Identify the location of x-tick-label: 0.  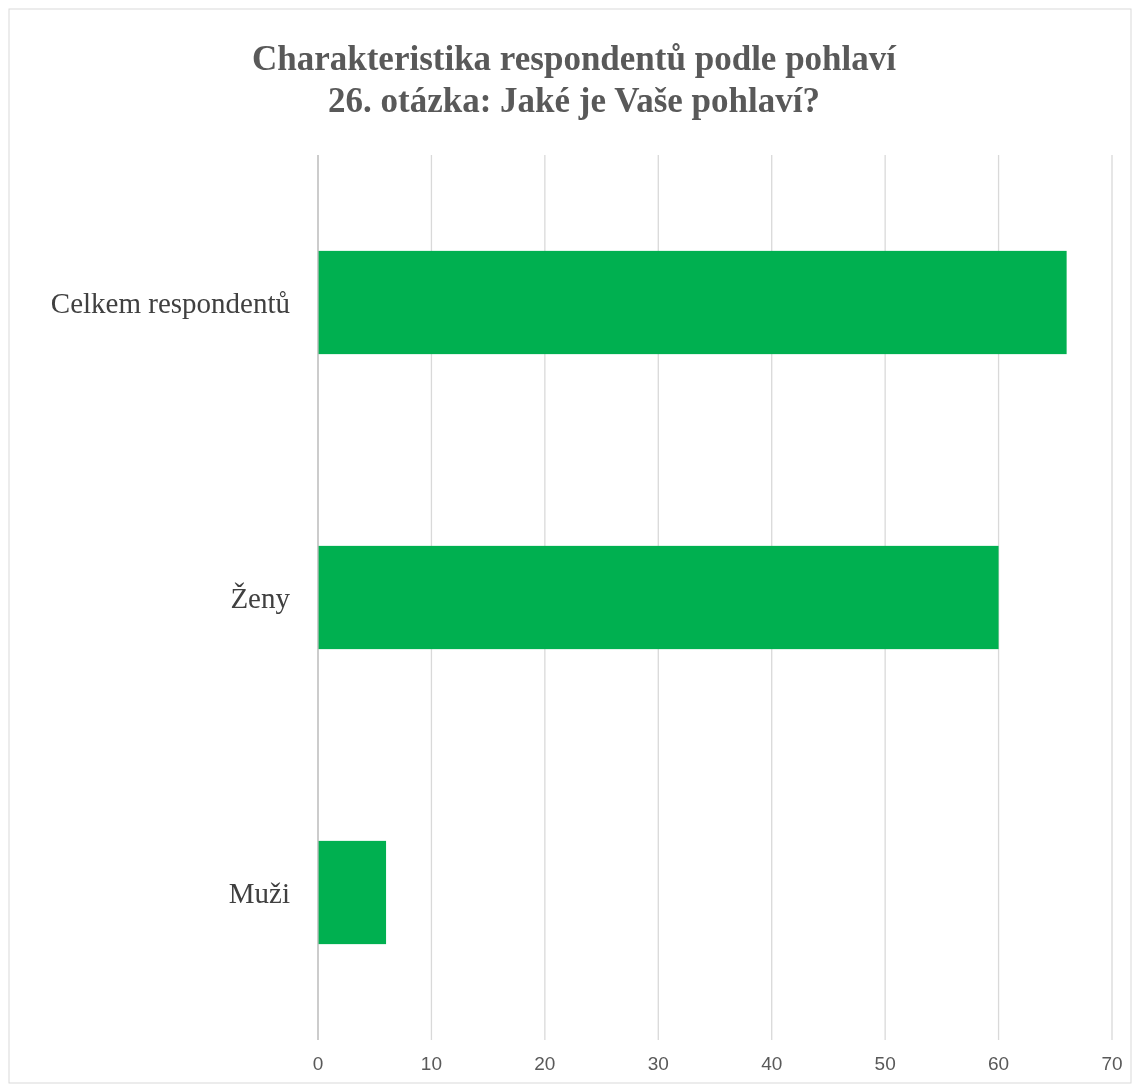
(318, 1063).